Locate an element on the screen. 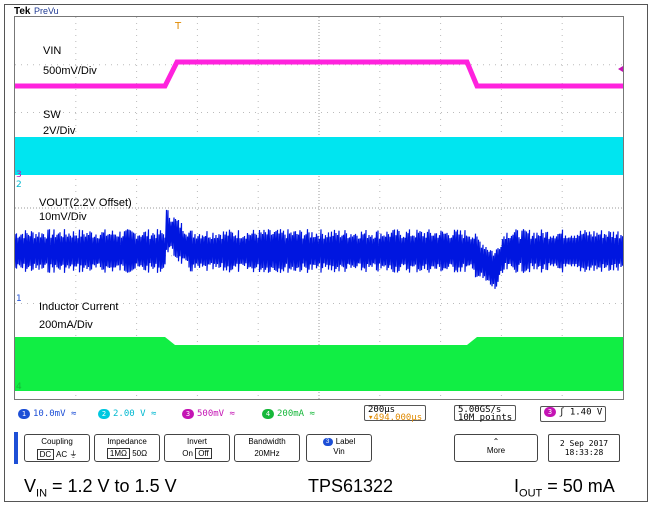  ch2-status: 2 2.00 V ≈ is located at coordinates (127, 414).